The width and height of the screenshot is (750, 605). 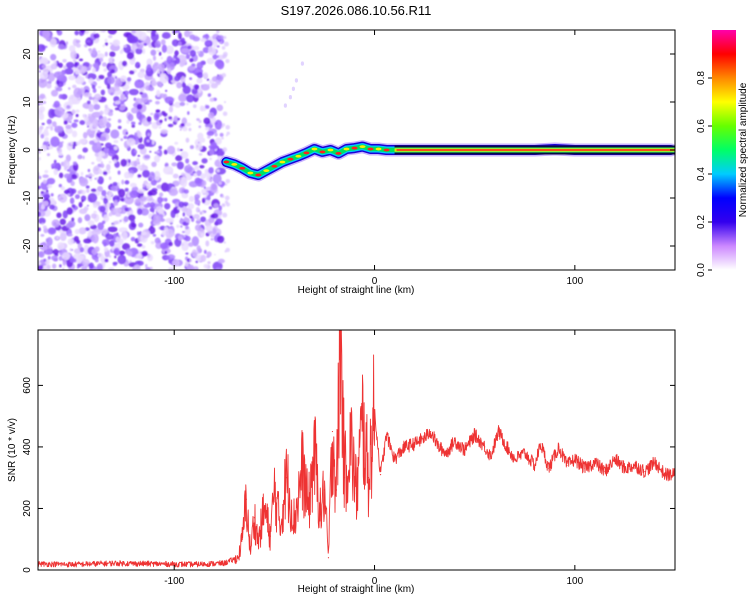 What do you see at coordinates (375, 281) in the screenshot?
I see `spectrogram-x-tick-label: 0` at bounding box center [375, 281].